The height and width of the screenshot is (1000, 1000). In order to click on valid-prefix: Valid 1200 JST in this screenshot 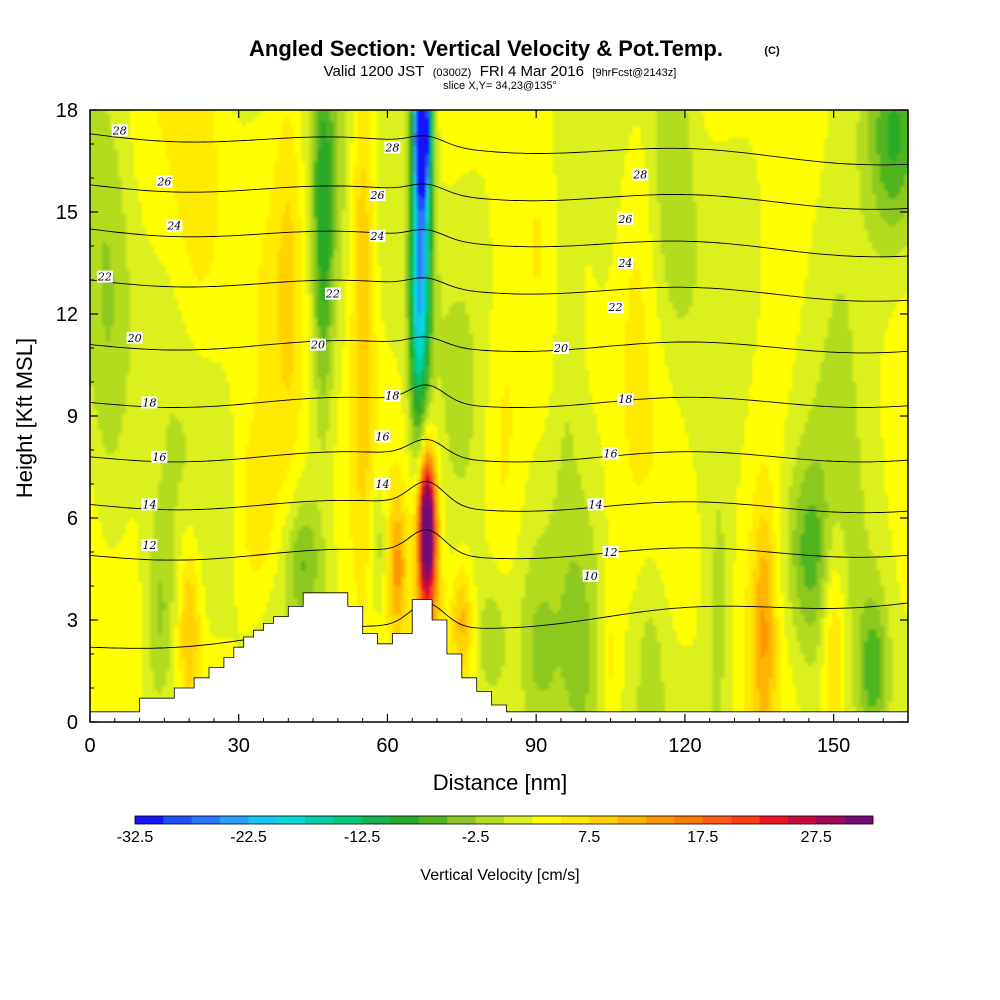, I will do `click(374, 71)`.